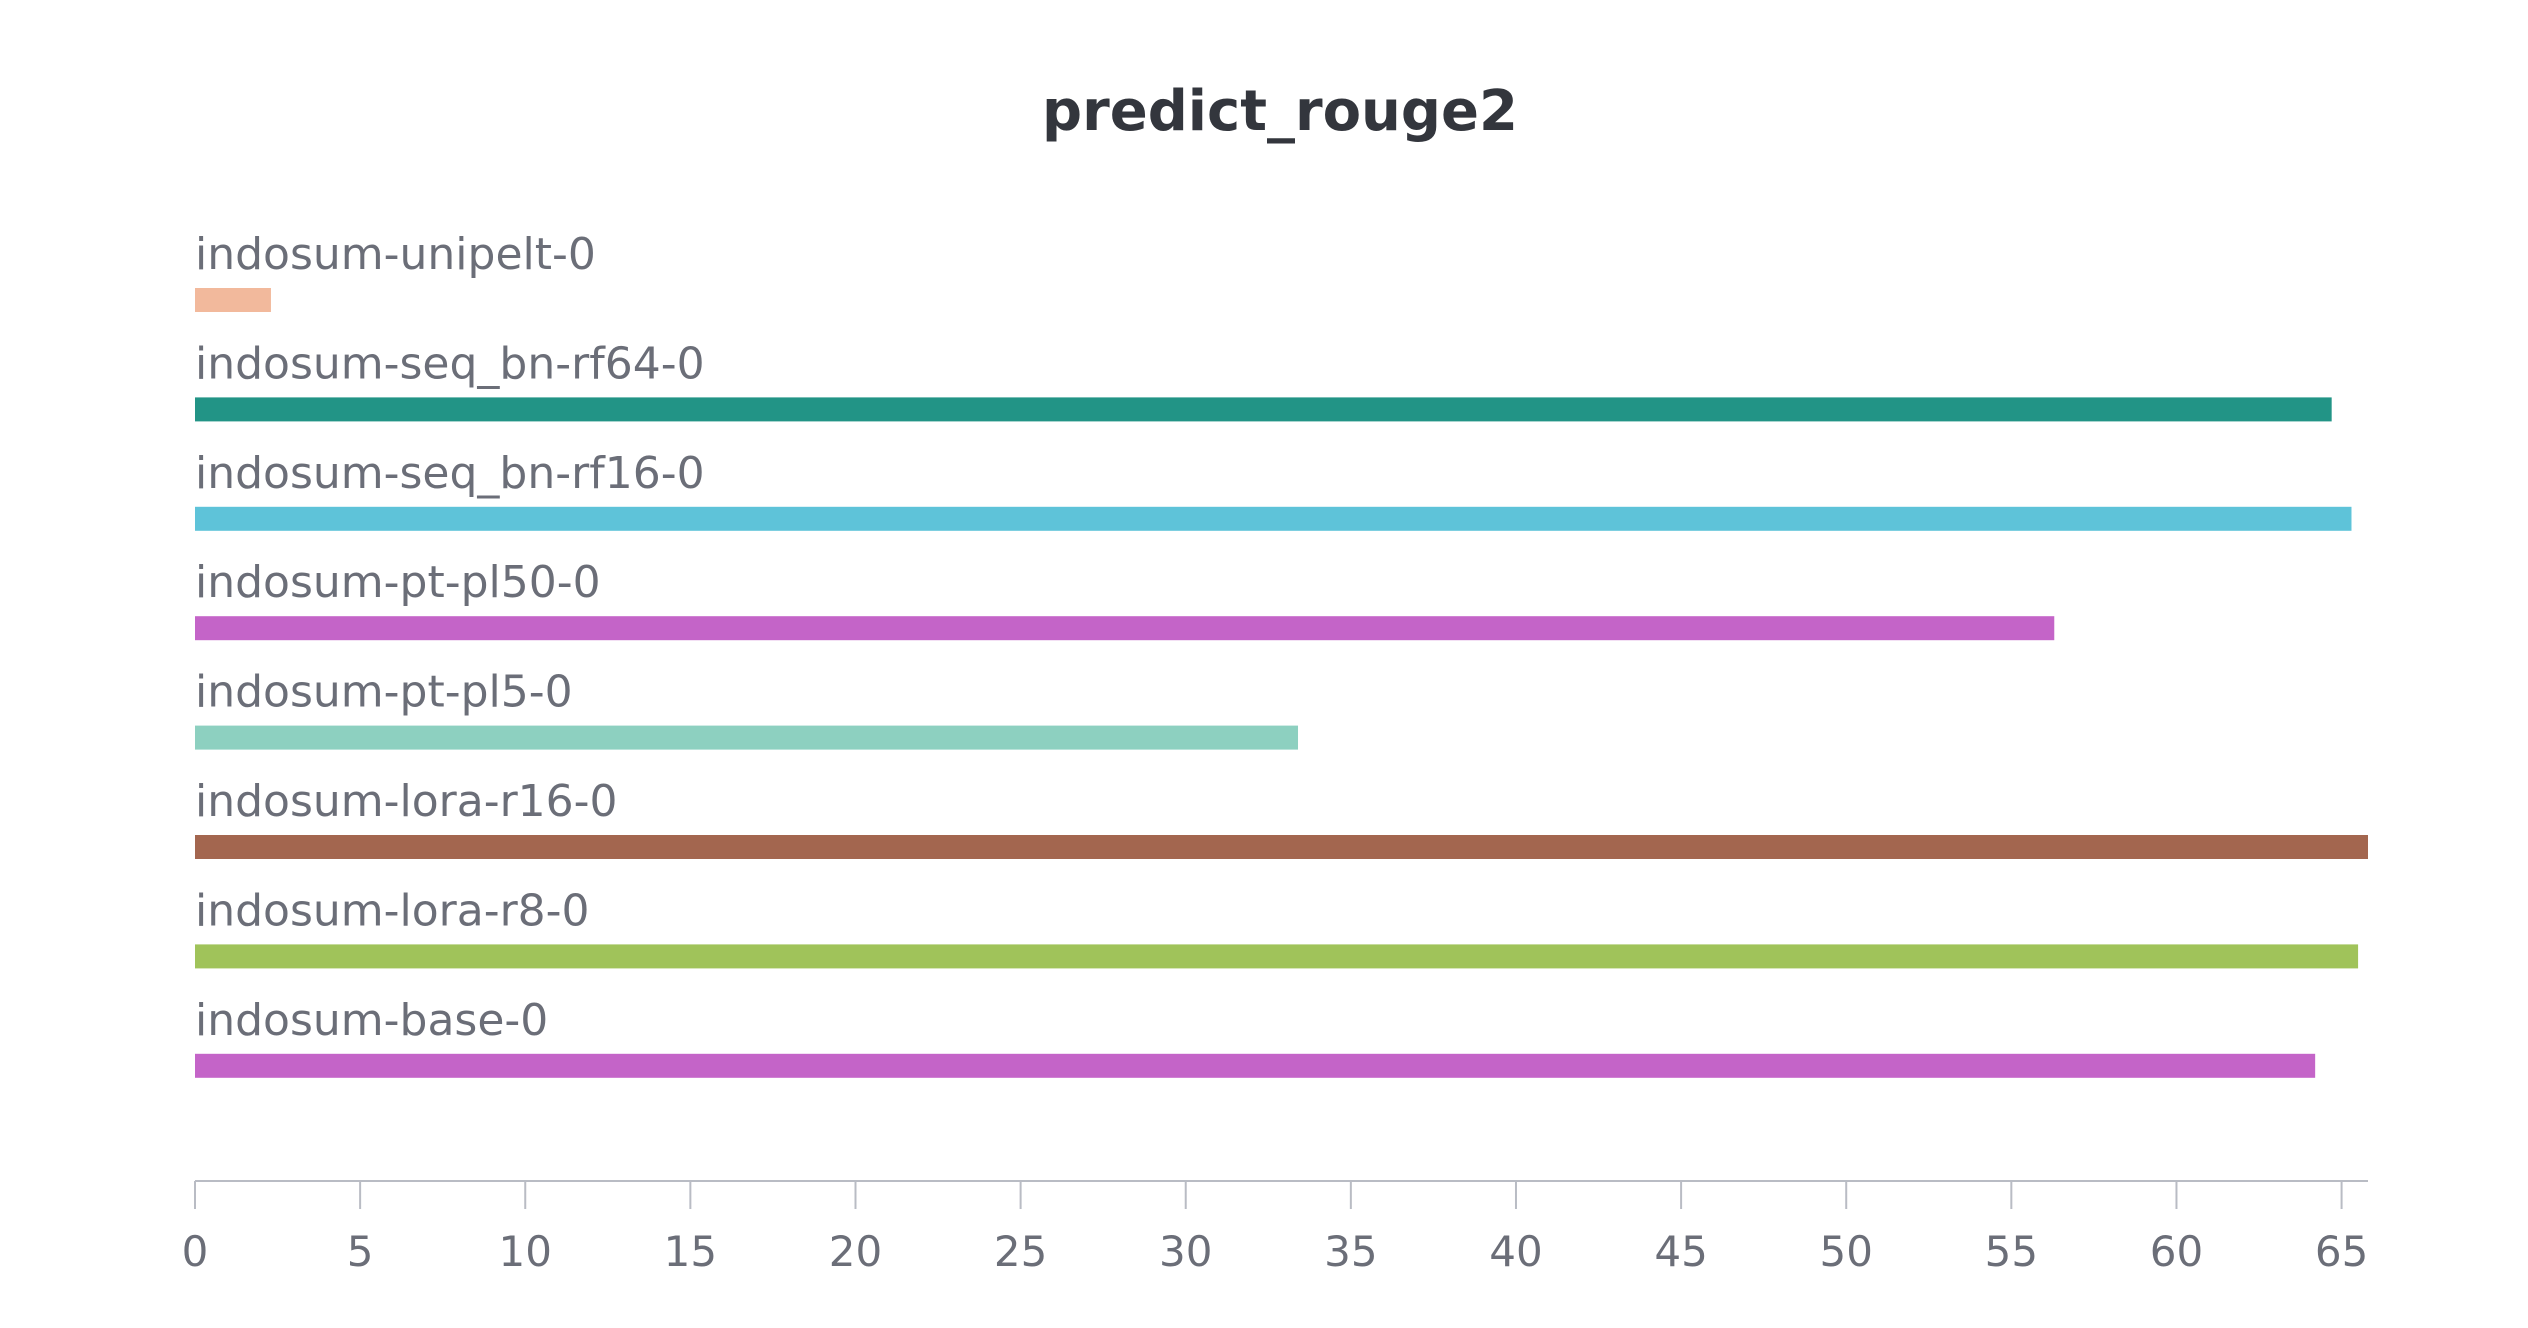  Describe the element at coordinates (450, 473) in the screenshot. I see `bar-label: indosum-seq_bn-rf16-0` at that location.